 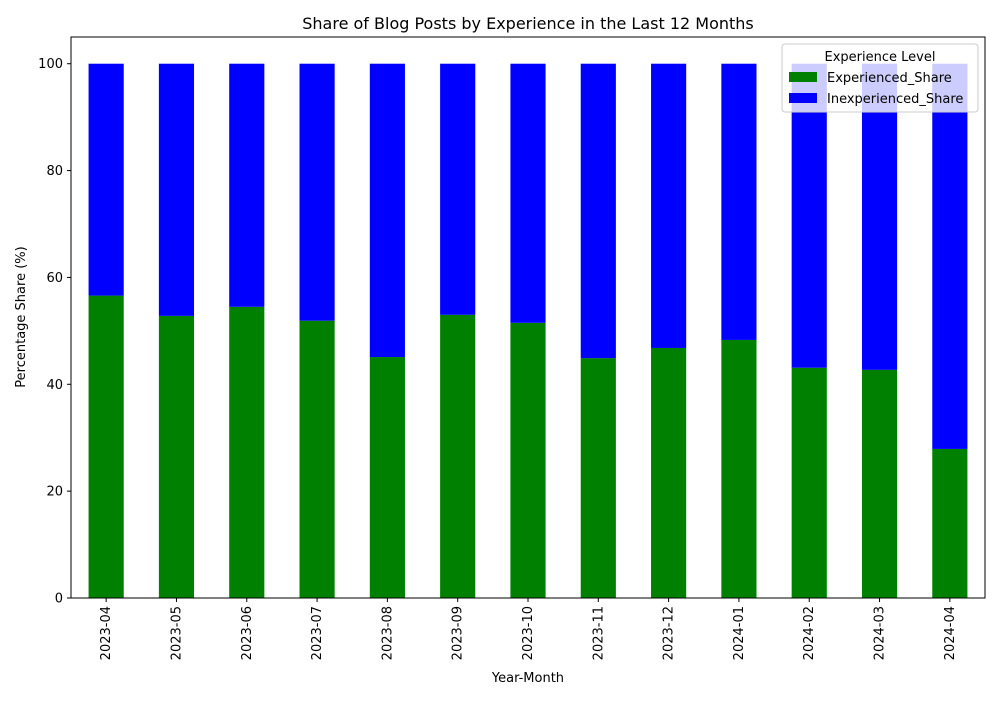 I want to click on y-tick-label: 60, so click(x=54, y=278).